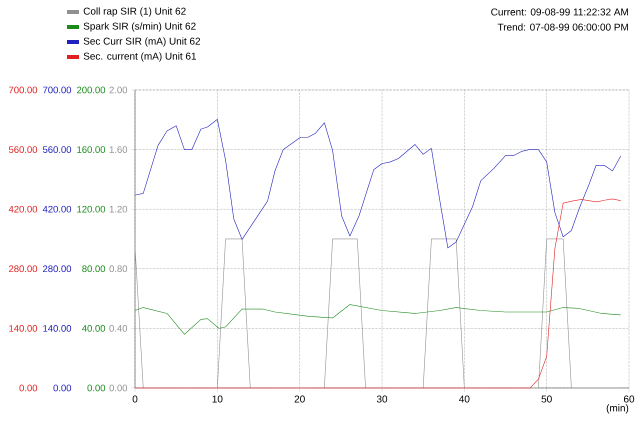 This screenshot has width=637, height=433. I want to click on y3-tick-label: 280.00, so click(57, 268).